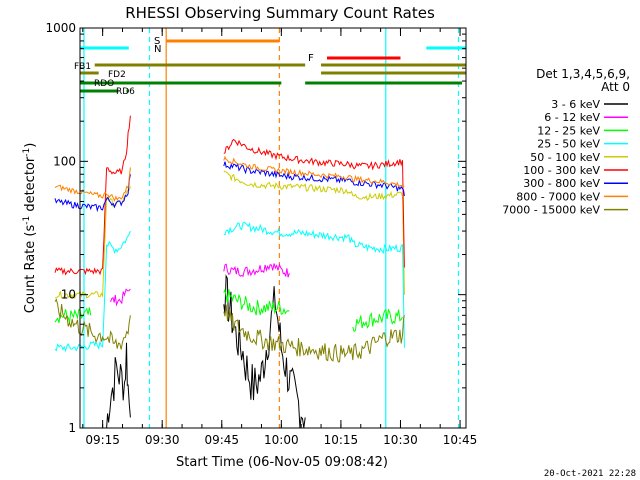 Image resolution: width=640 pixels, height=480 pixels. Describe the element at coordinates (102, 440) in the screenshot. I see `x-tick-label: 09:15` at that location.